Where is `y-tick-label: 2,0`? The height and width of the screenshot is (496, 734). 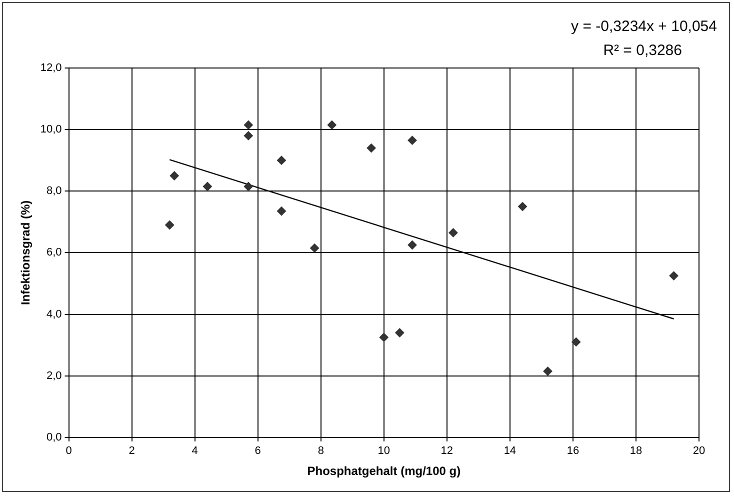
y-tick-label: 2,0 is located at coordinates (54, 376).